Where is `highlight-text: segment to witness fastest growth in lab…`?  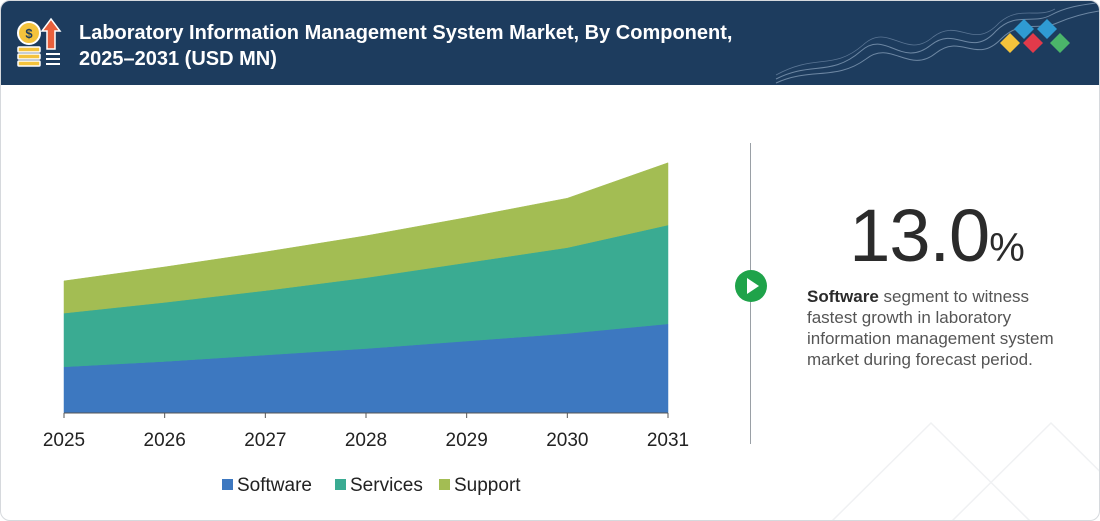
highlight-text: segment to witness fastest growth in lab… is located at coordinates (930, 328).